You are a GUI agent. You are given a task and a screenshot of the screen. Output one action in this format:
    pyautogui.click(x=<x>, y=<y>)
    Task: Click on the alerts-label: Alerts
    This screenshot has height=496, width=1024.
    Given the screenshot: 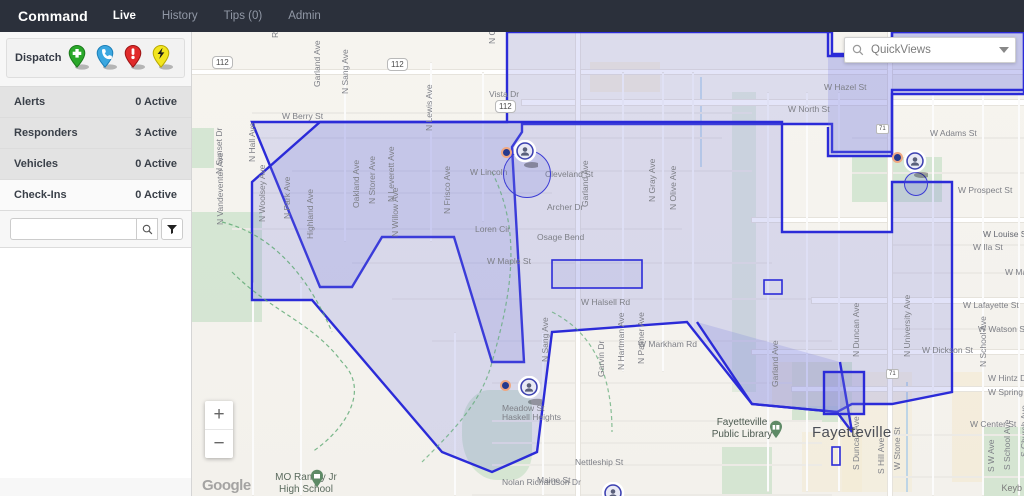 What is the action you would take?
    pyautogui.click(x=30, y=102)
    